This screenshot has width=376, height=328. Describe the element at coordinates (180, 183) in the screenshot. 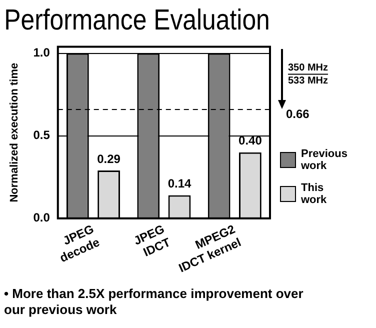

I see `data-label: 0.14` at that location.